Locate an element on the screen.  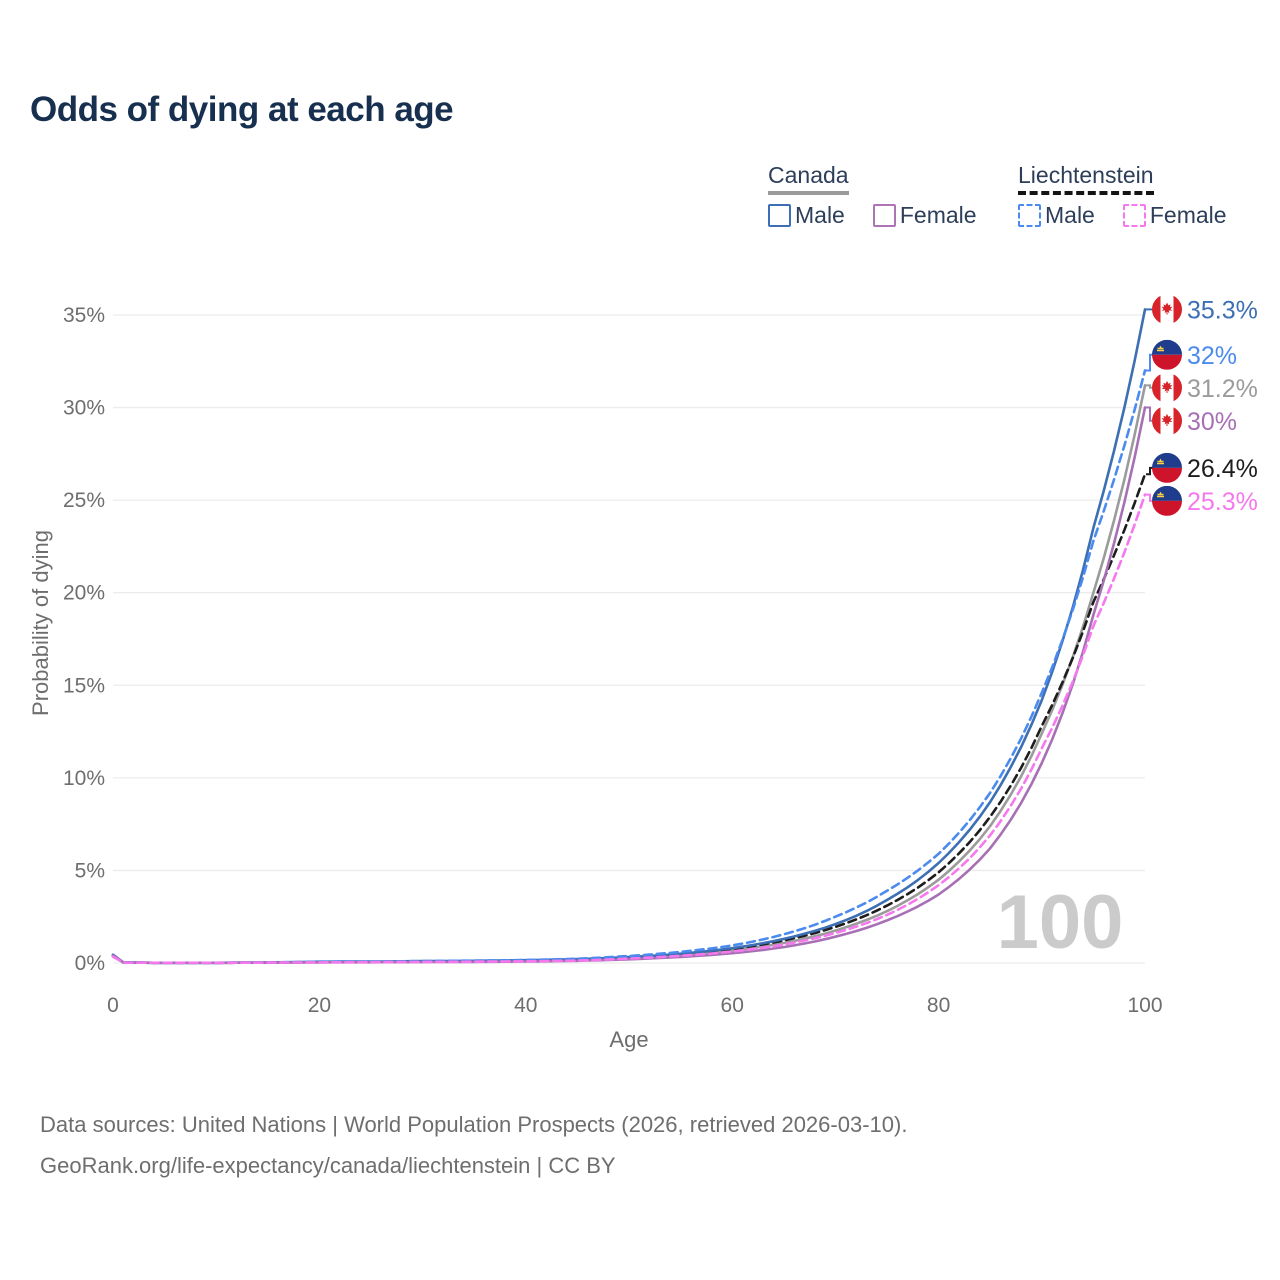
end-label-value-canada-male: 35.3% is located at coordinates (1222, 310).